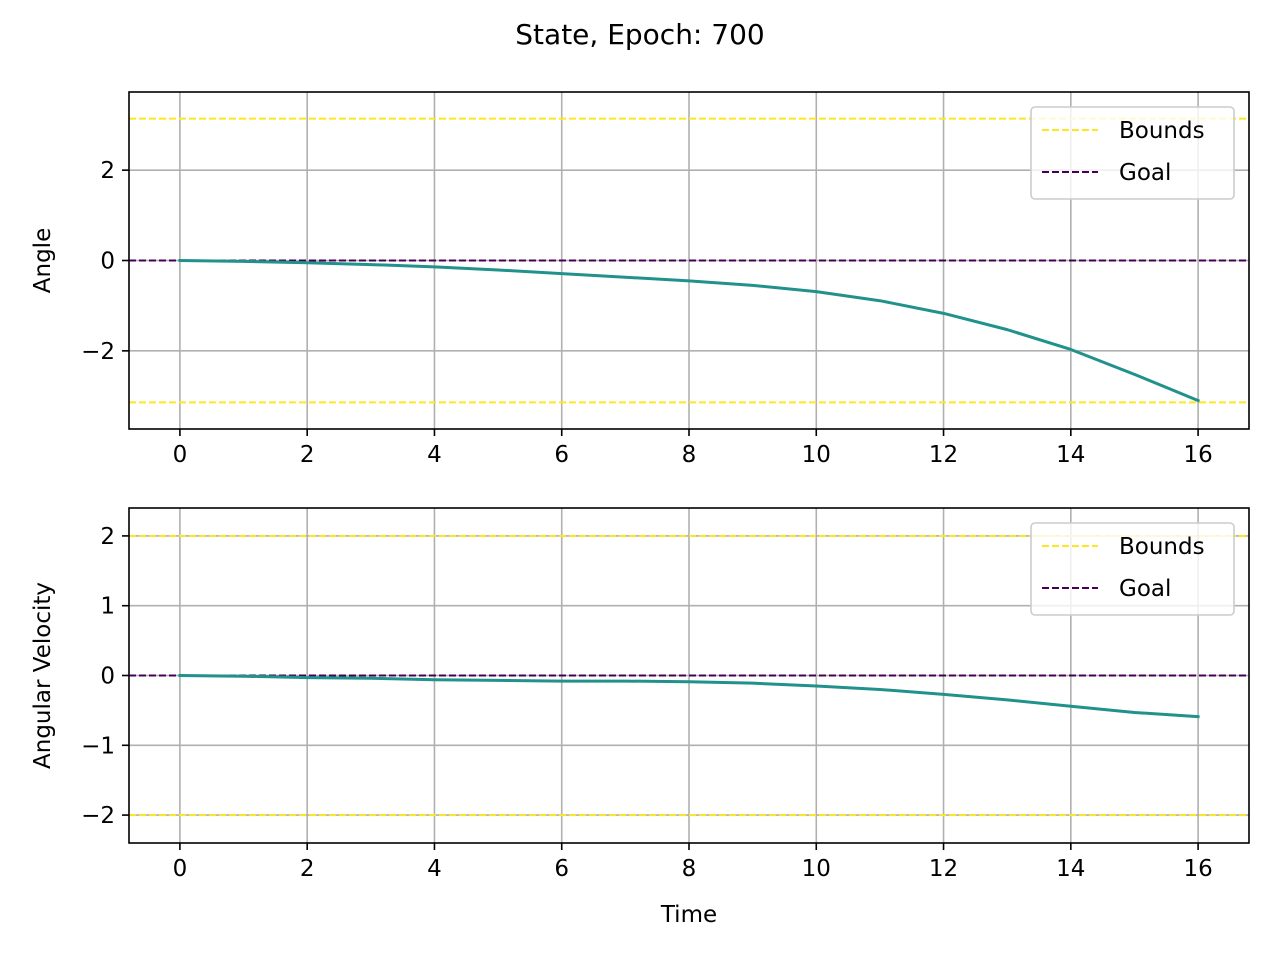 The image size is (1280, 960). What do you see at coordinates (561, 455) in the screenshot?
I see `panel-1-x-tick-label-3: 6` at bounding box center [561, 455].